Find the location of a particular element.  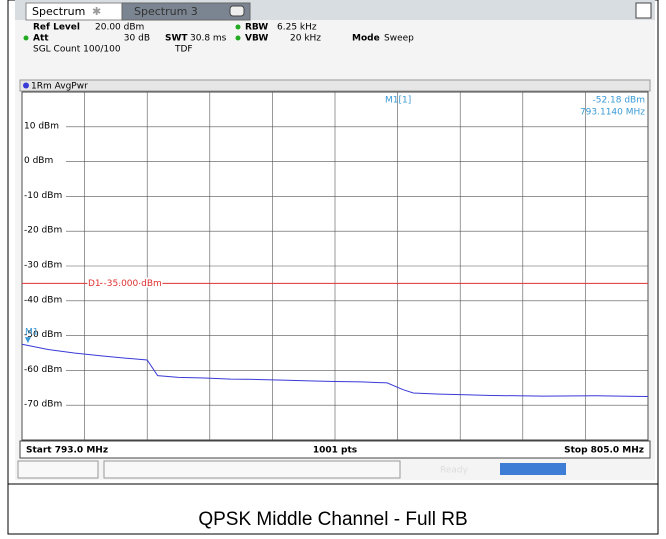

setting-key: Att is located at coordinates (41, 39).